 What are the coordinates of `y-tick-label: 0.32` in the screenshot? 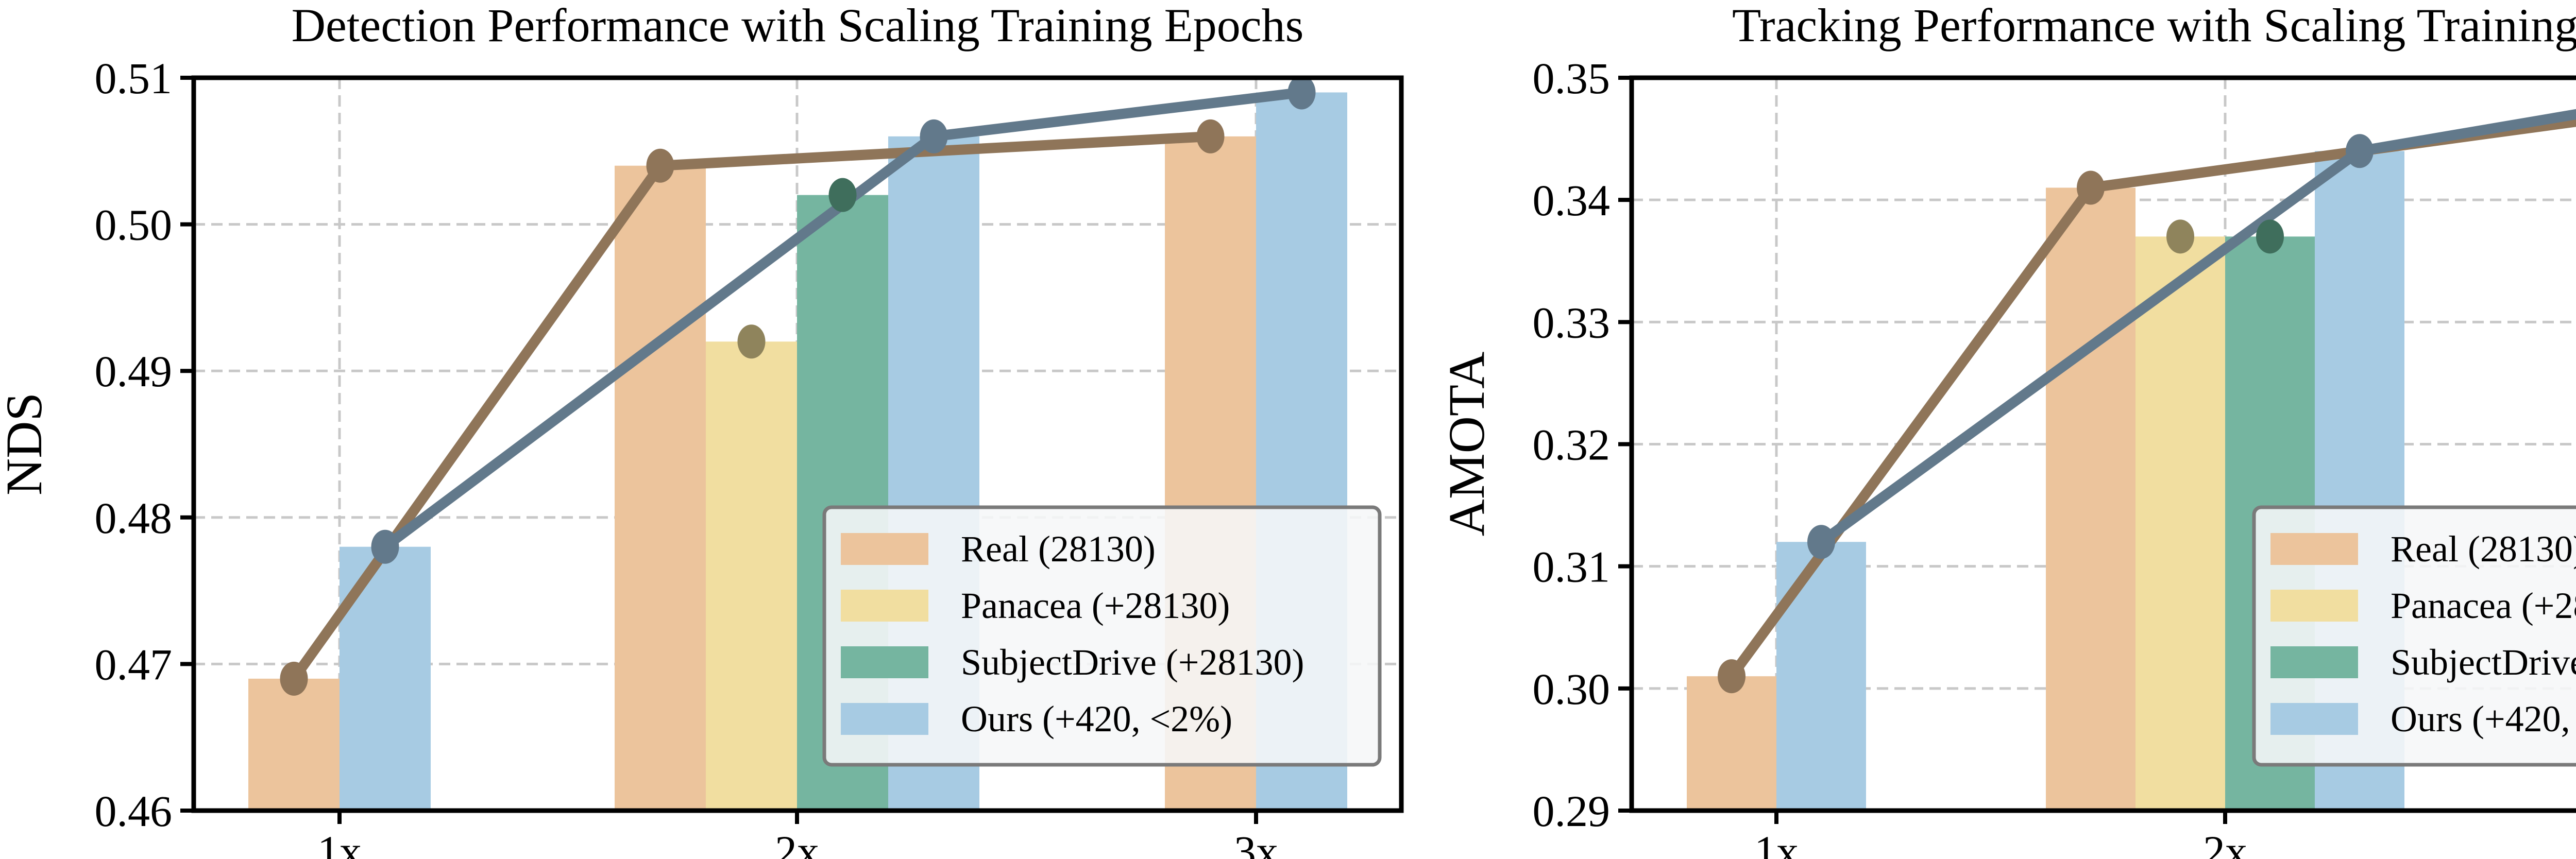 It's located at (1572, 445).